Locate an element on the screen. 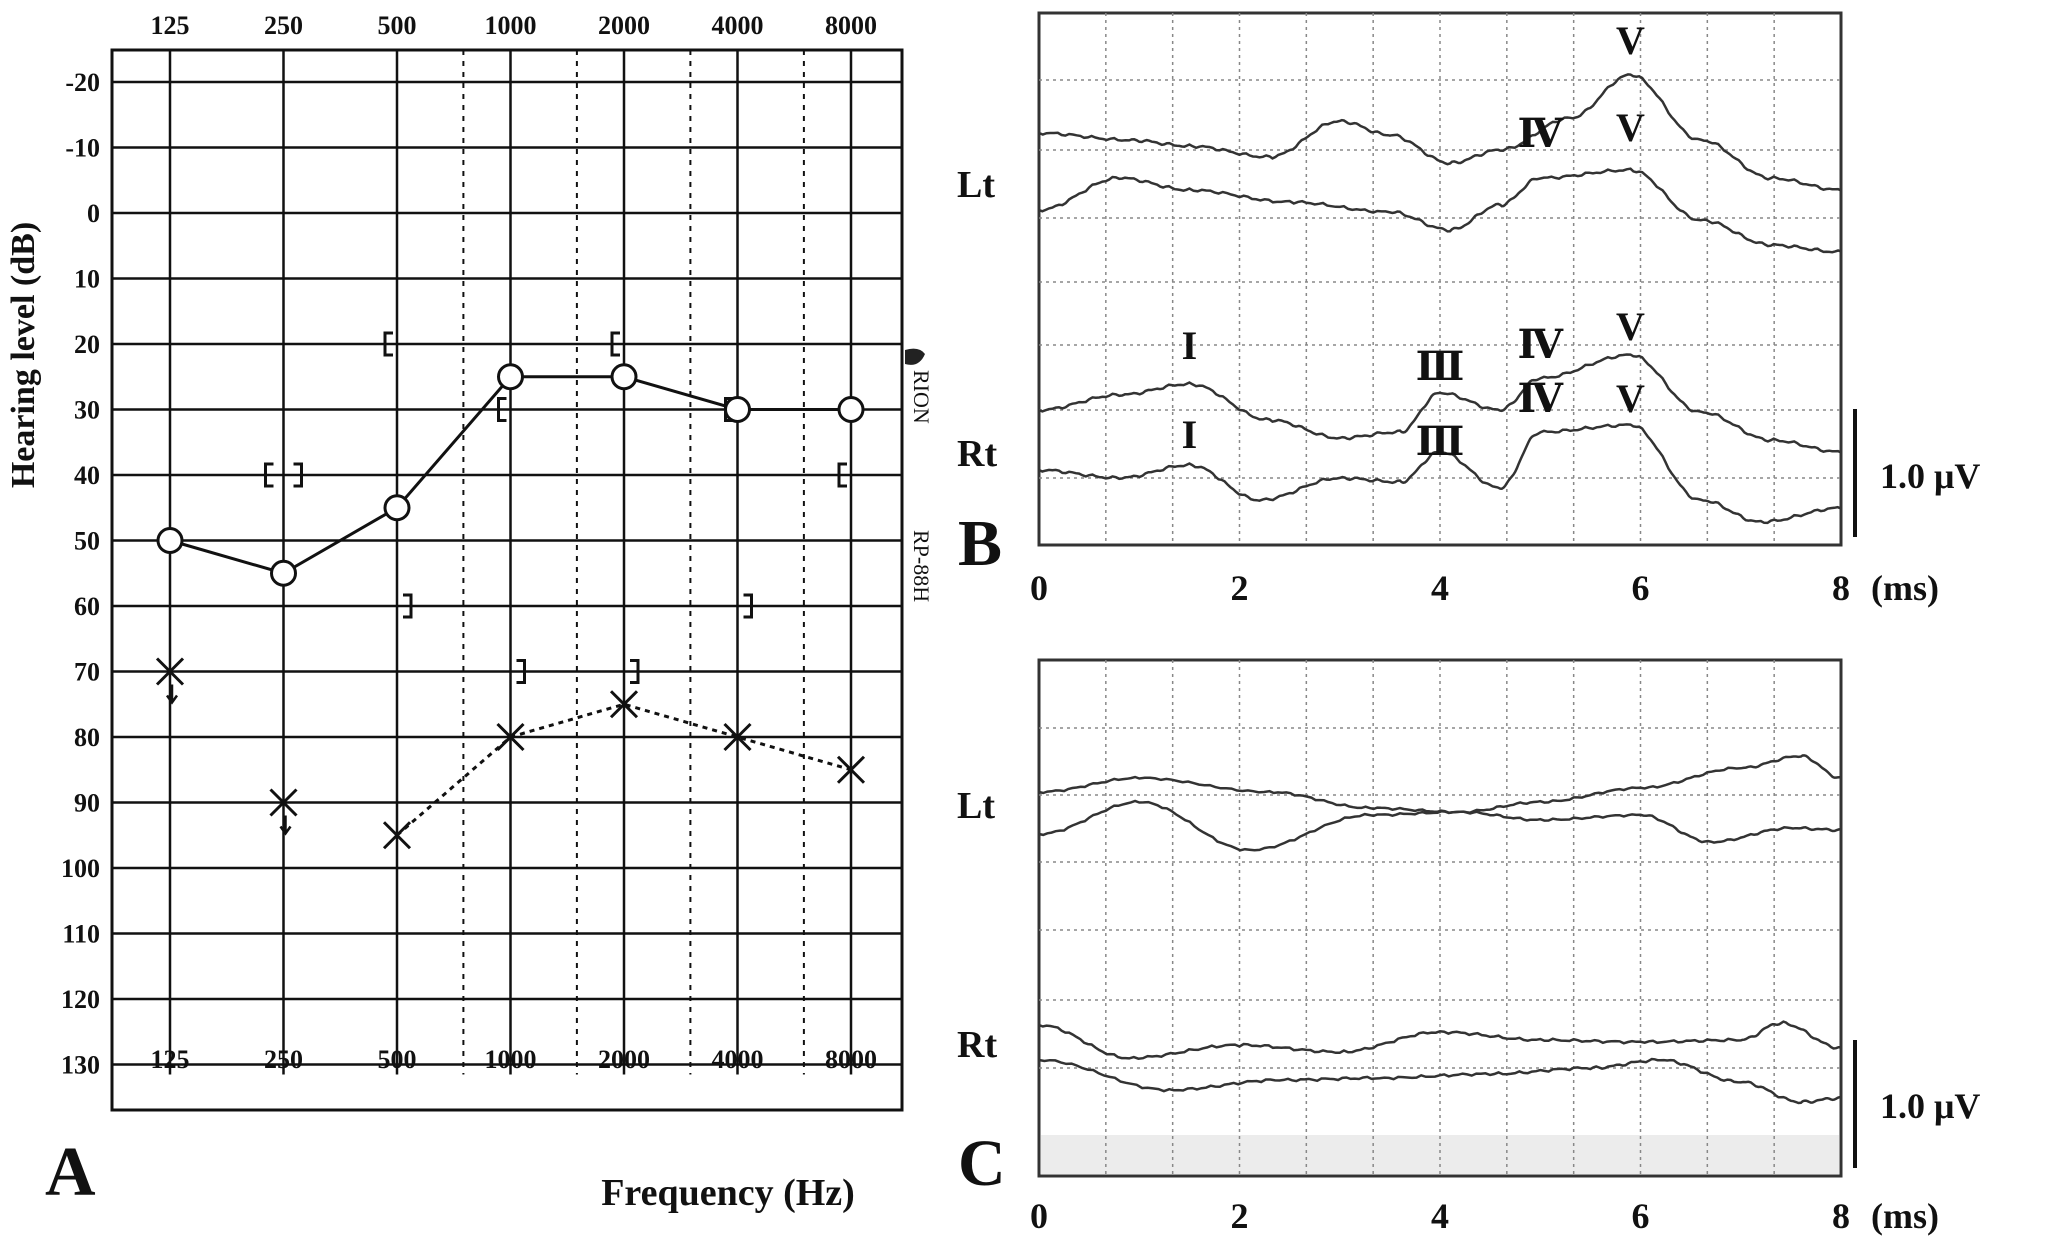 The image size is (2047, 1242). audiogram-bracket-pair-left is located at coordinates (269, 475).